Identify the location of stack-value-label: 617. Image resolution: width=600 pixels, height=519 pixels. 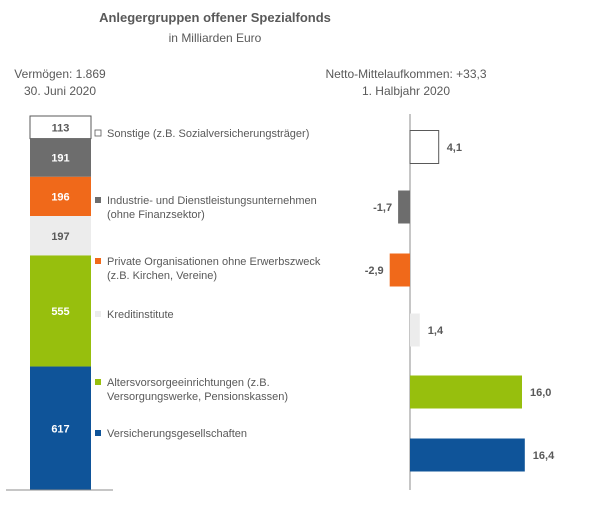
(60, 429).